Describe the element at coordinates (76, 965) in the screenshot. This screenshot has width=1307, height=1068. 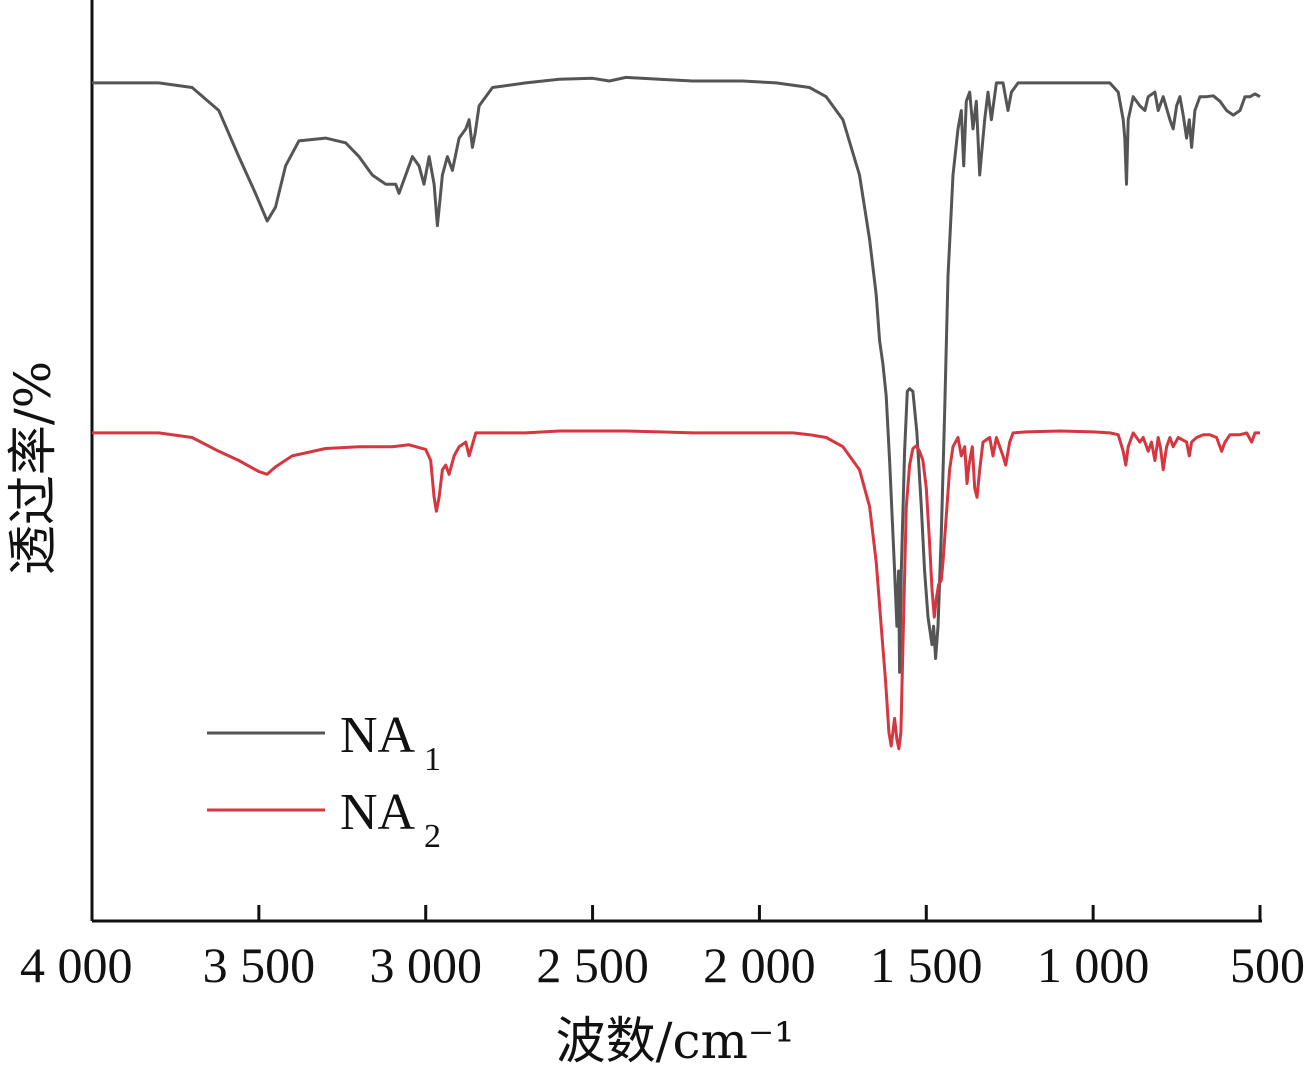
I see `x-tick-label-4000: 4 000` at that location.